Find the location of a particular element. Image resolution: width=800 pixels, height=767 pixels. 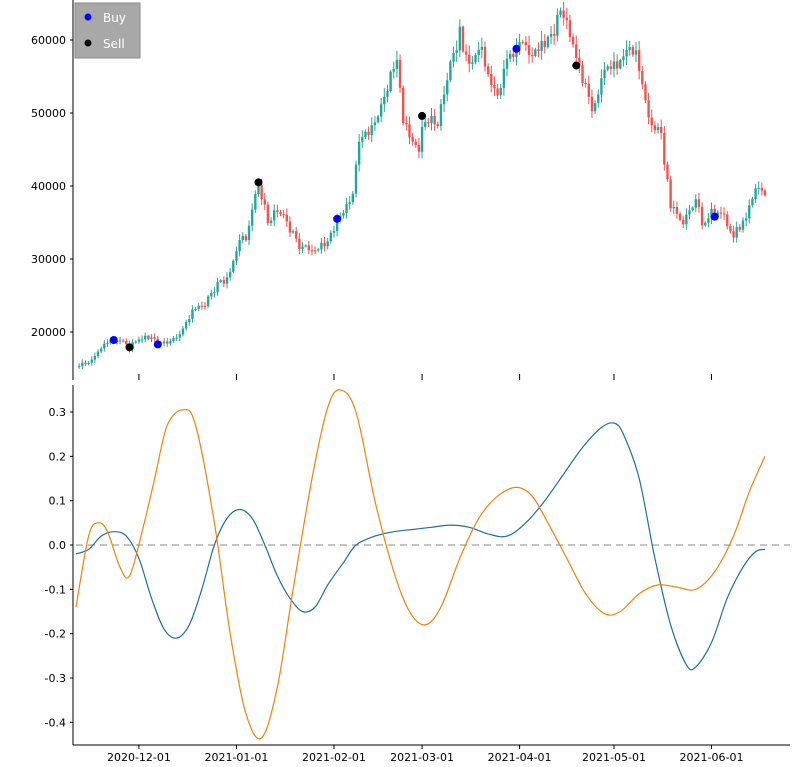

price-ytick-label: 40000 is located at coordinates (48, 186).